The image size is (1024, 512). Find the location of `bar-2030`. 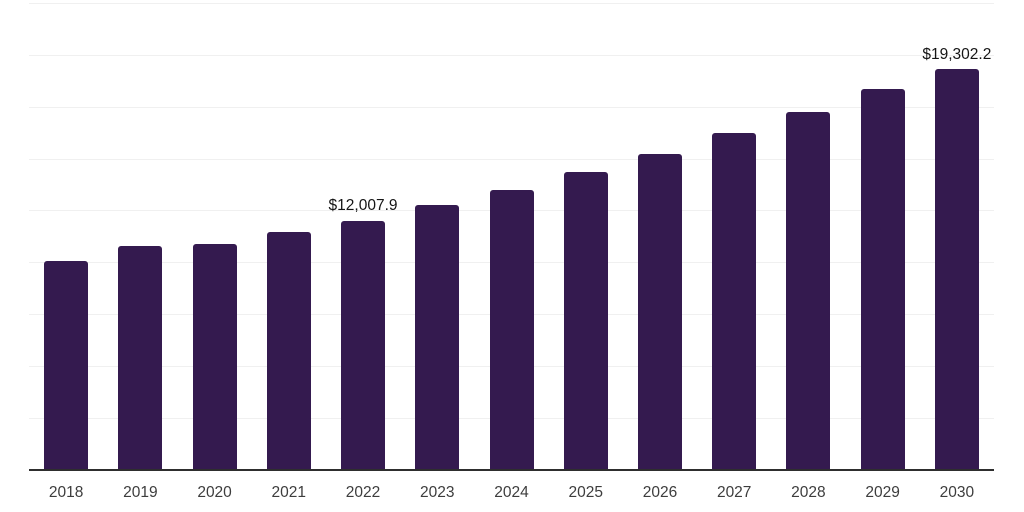

bar-2030 is located at coordinates (956, 269).